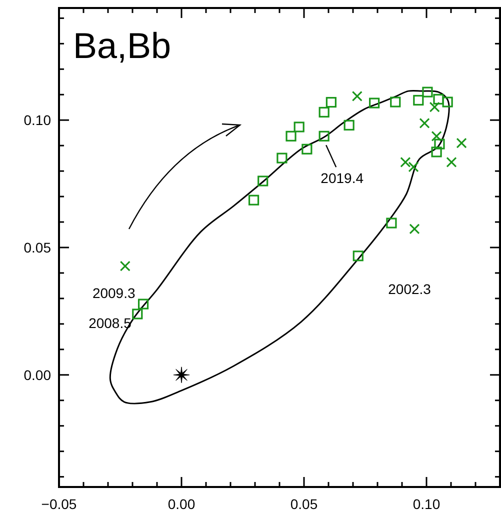  What do you see at coordinates (342, 178) in the screenshot?
I see `annotation: 2019.4` at bounding box center [342, 178].